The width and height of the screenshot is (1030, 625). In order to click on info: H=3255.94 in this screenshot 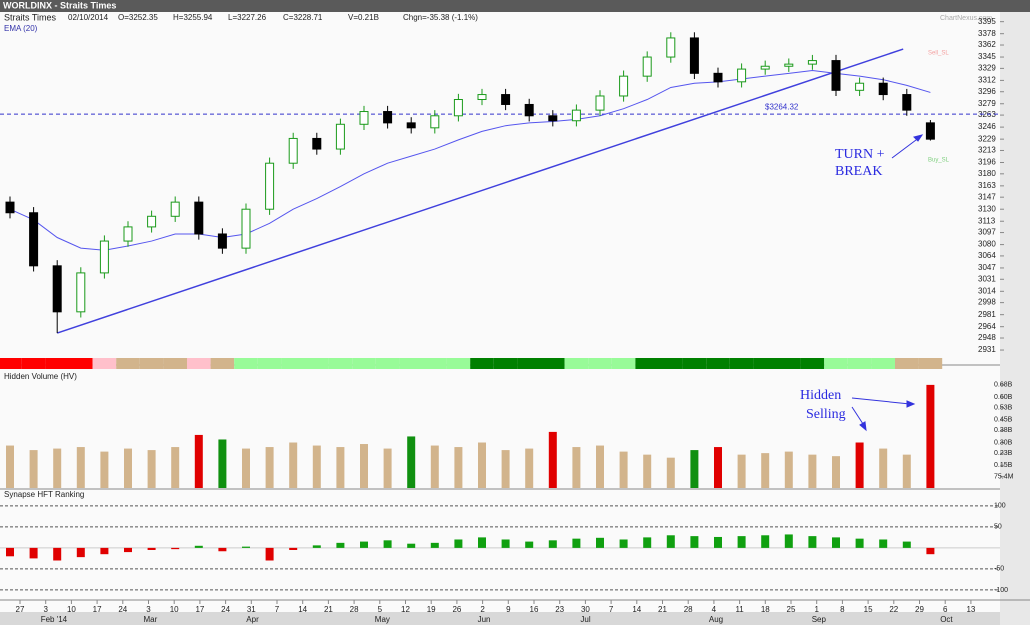, I will do `click(193, 17)`.